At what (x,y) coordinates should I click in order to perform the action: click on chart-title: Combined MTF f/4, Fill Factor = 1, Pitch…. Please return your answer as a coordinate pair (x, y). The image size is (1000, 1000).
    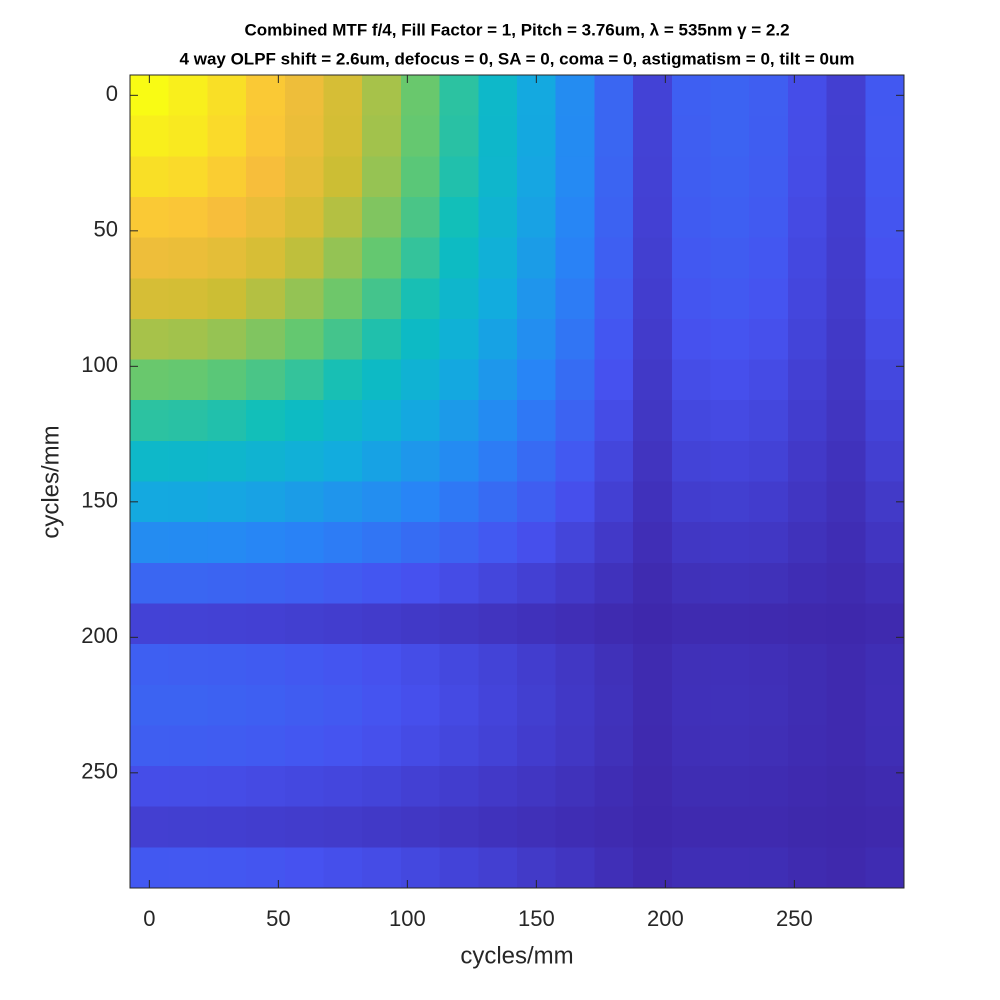
    Looking at the image, I should click on (516, 29).